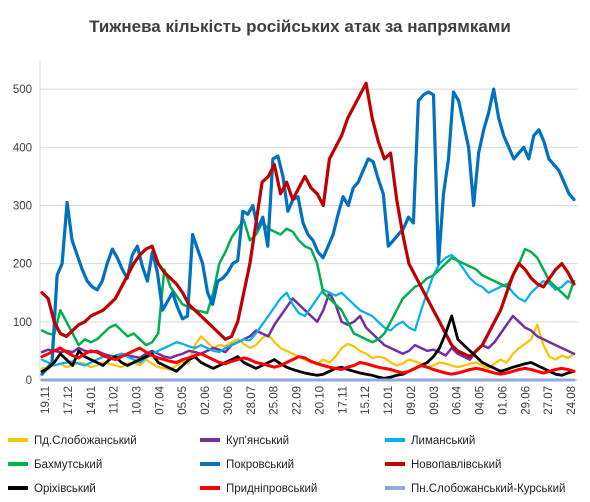  I want to click on x-tick-label: 01.06, so click(503, 400).